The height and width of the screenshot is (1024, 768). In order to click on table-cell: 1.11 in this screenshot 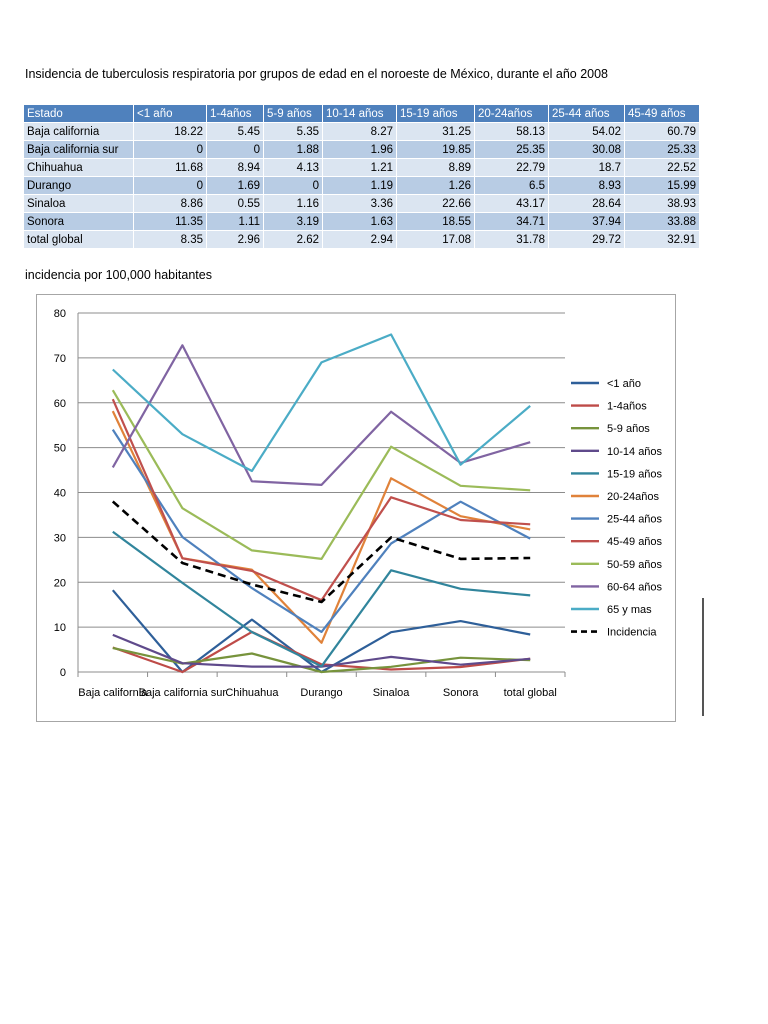, I will do `click(235, 221)`.